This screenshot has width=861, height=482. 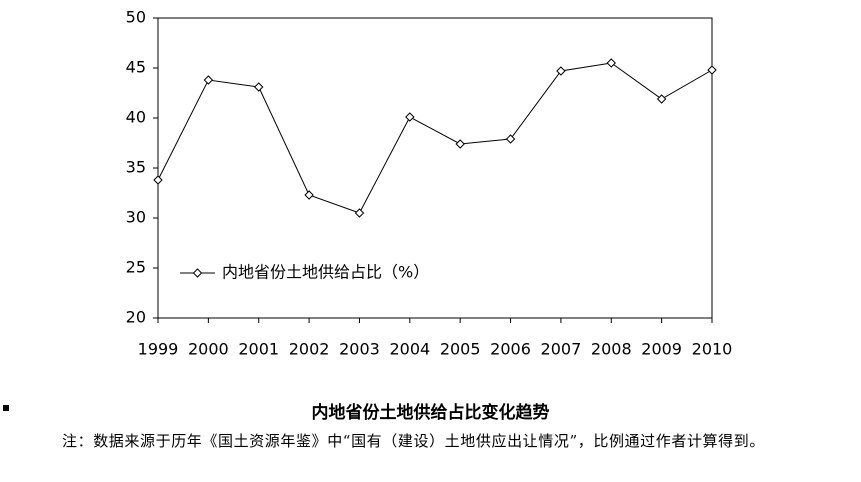 What do you see at coordinates (510, 349) in the screenshot?
I see `x-tick-label: 2006` at bounding box center [510, 349].